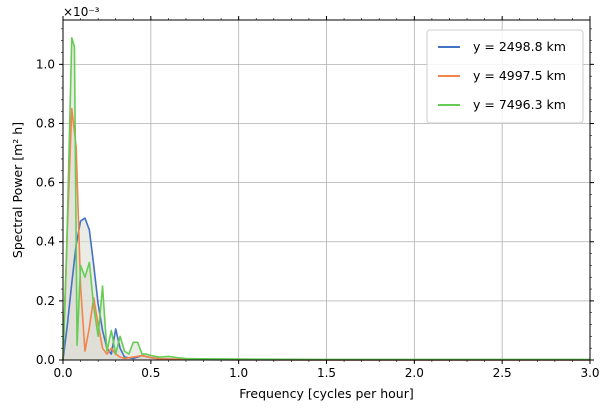 The width and height of the screenshot is (611, 411). What do you see at coordinates (589, 373) in the screenshot?
I see `x-tick-label: 3.0` at bounding box center [589, 373].